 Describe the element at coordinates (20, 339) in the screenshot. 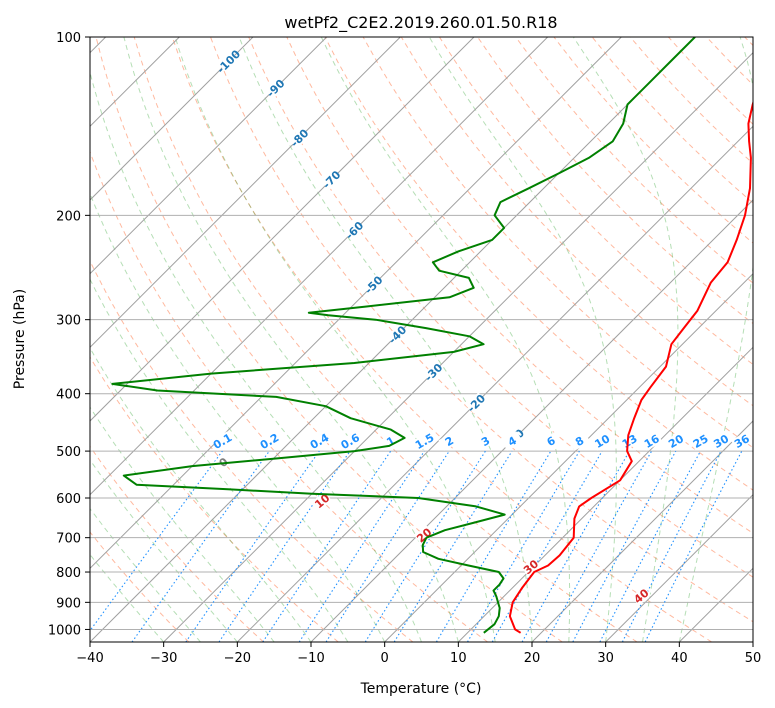

I see `y-axis-label: Pressure (hPa)` at that location.